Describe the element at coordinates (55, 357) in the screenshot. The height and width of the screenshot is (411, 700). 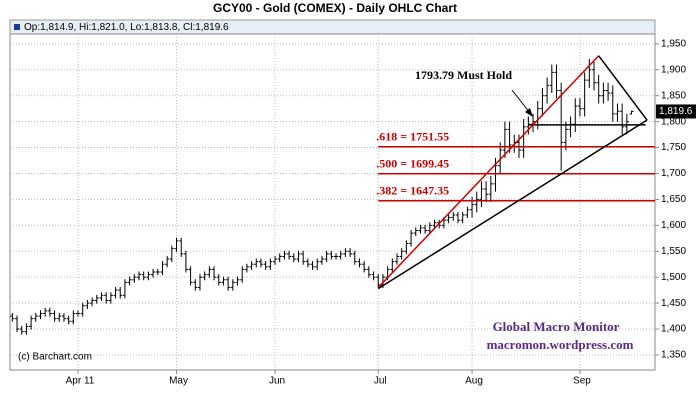
I see `source: (c) Barchart.com` at that location.